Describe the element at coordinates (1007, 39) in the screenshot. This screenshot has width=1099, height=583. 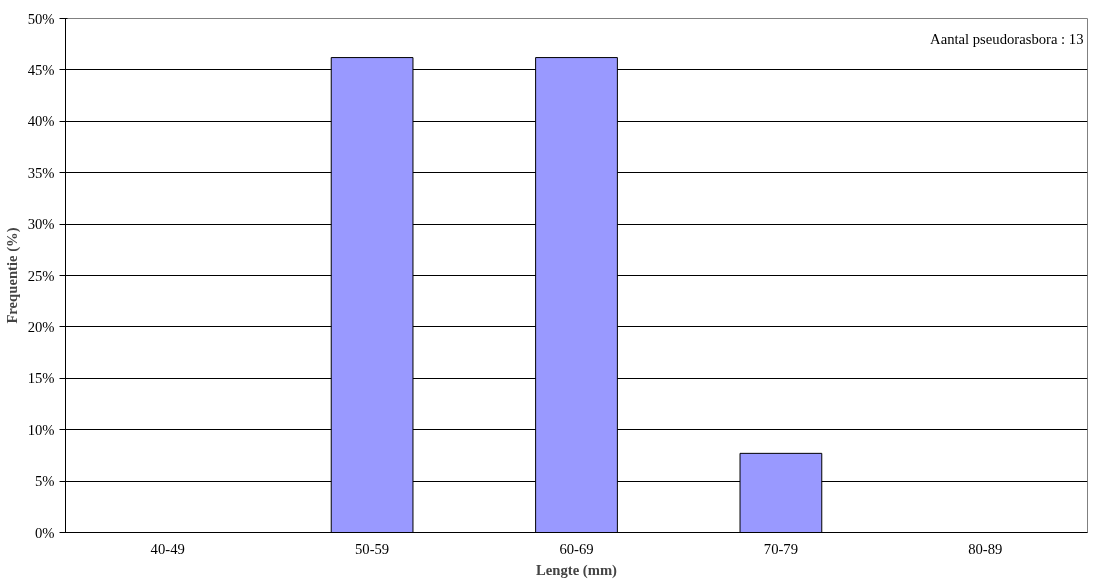
I see `annotation: Aantal pseudorasbora : 13` at that location.